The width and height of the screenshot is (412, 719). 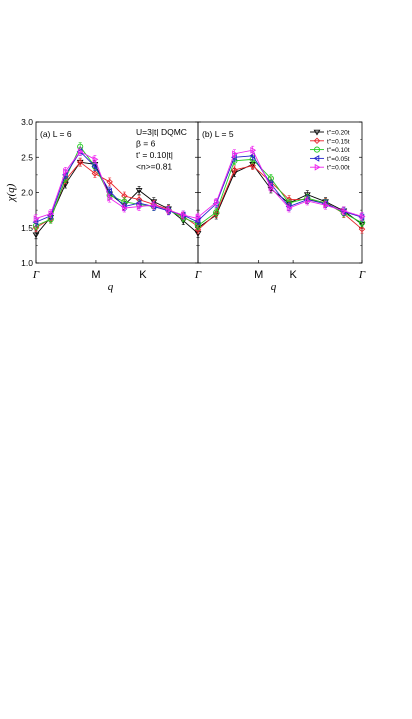 I want to click on panel-label: (a) L = 6, so click(x=56, y=134).